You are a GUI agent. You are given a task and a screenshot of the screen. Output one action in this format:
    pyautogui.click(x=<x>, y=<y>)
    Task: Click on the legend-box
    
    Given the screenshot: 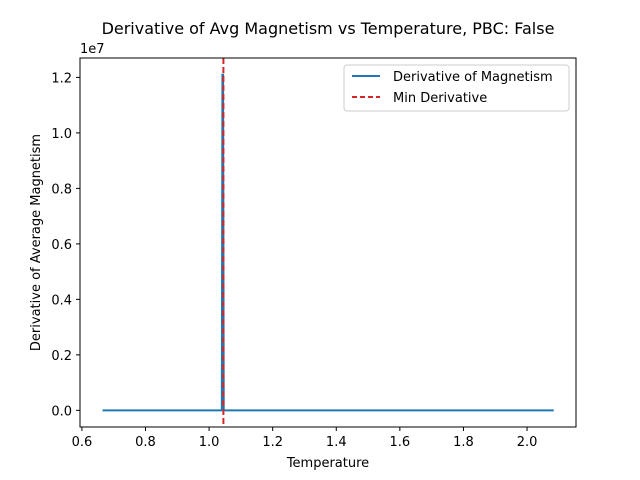 What is the action you would take?
    pyautogui.click(x=456, y=88)
    